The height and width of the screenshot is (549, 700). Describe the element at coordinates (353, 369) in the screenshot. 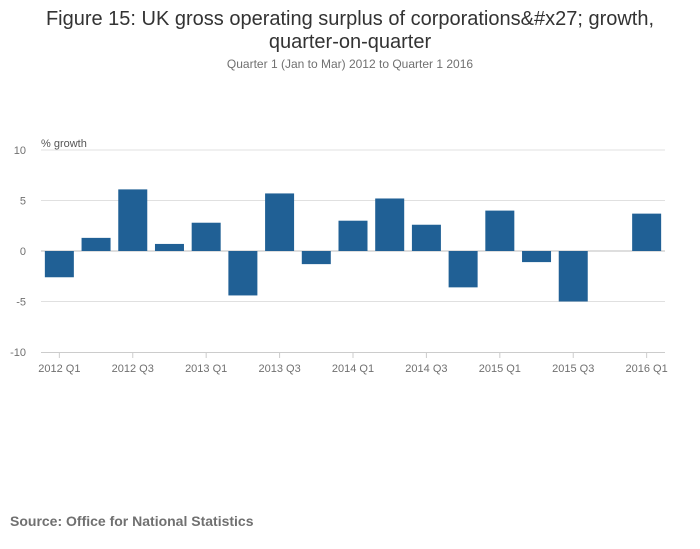

I see `x-tick-label: 2014 Q1` at that location.